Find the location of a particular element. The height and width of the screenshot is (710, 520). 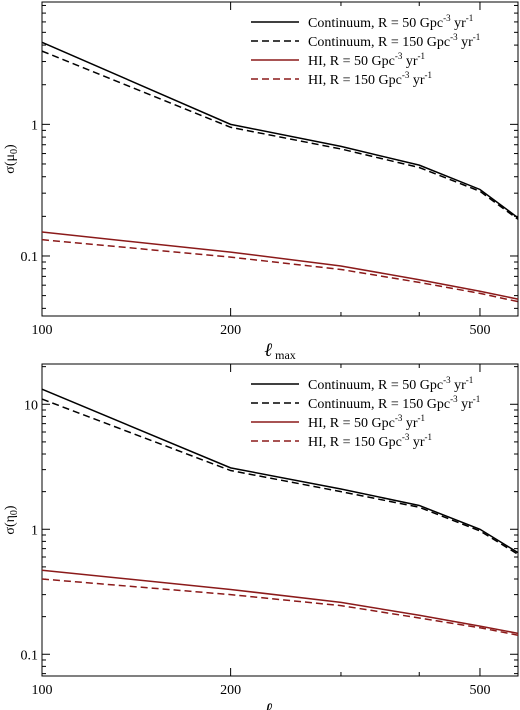

y-tick-label: 10 is located at coordinates (31, 405).